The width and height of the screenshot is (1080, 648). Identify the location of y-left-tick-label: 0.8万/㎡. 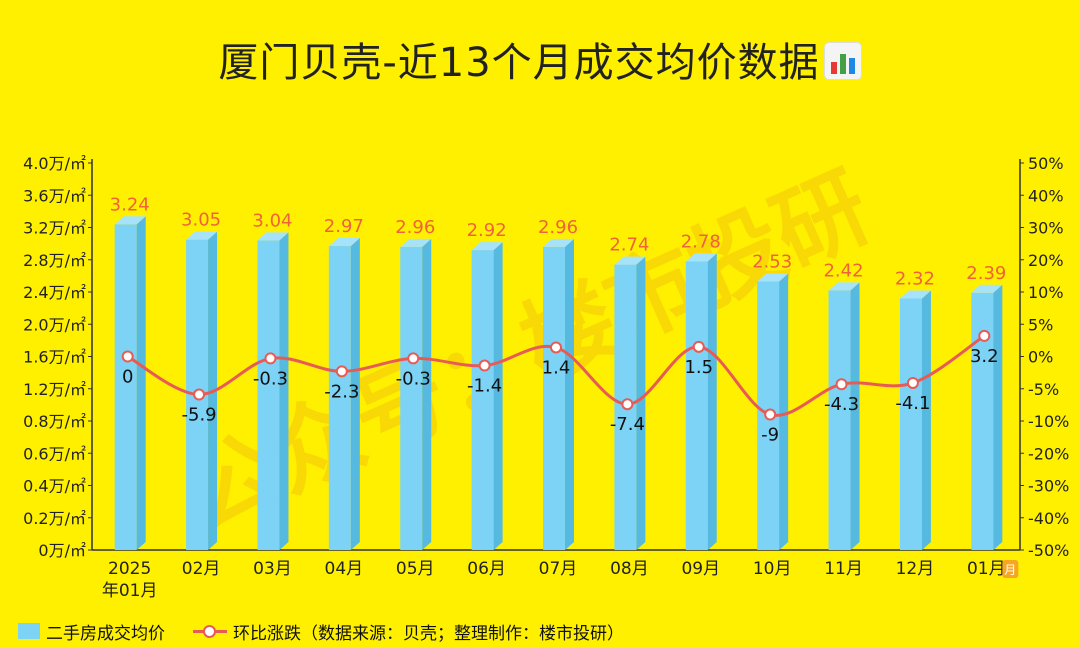
(54, 421).